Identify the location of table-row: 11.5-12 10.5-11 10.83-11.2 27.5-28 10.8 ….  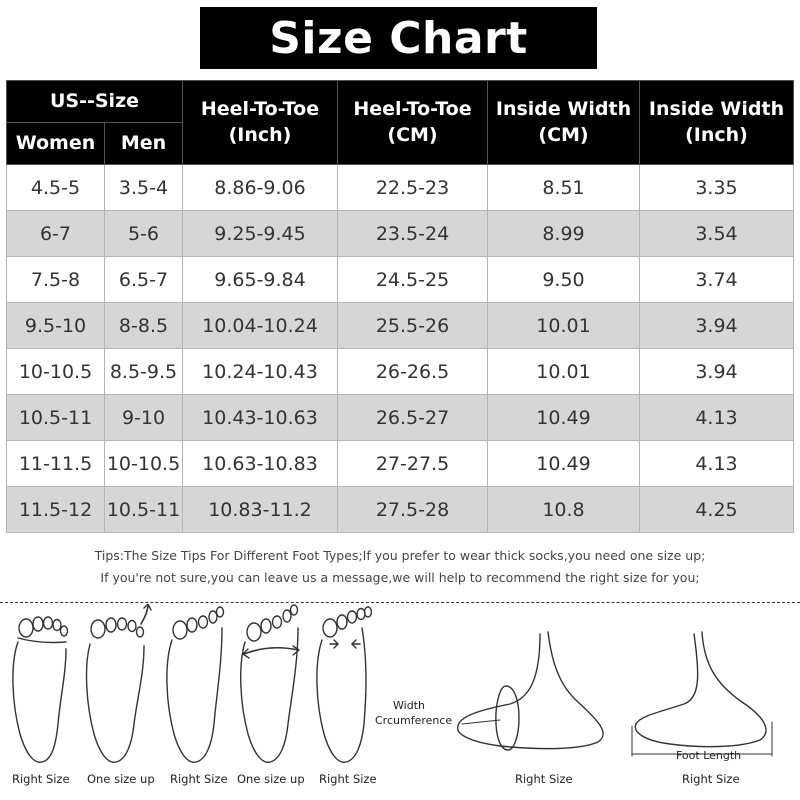
(400, 509).